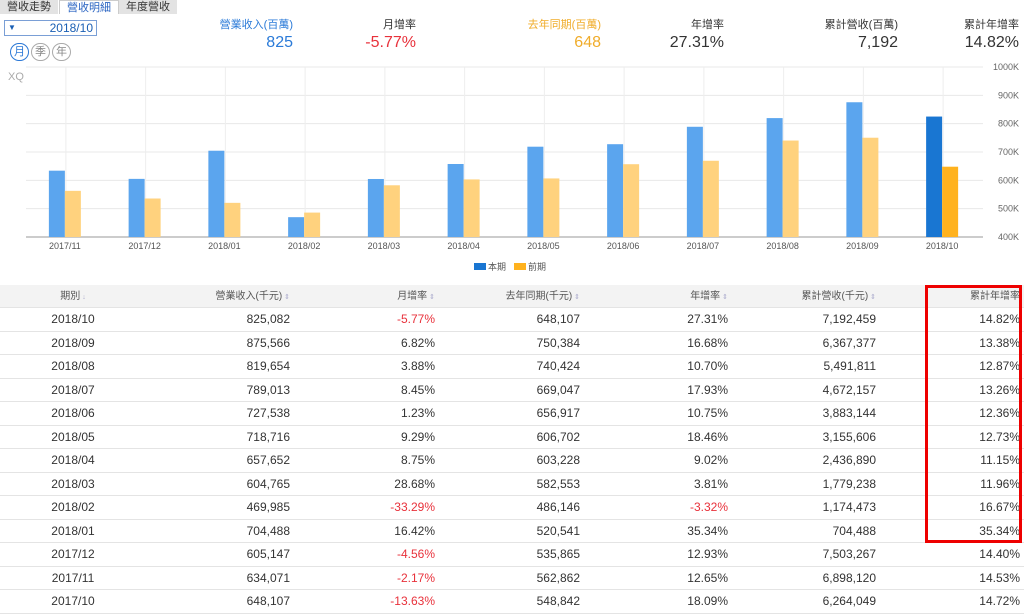 The image size is (1024, 614). Describe the element at coordinates (558, 554) in the screenshot. I see `cell-last-year: 535,865` at that location.